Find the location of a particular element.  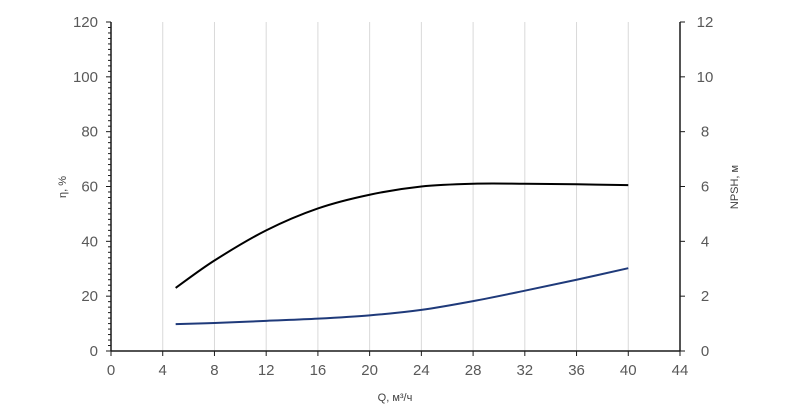

x-tick-label: 0 is located at coordinates (111, 370).